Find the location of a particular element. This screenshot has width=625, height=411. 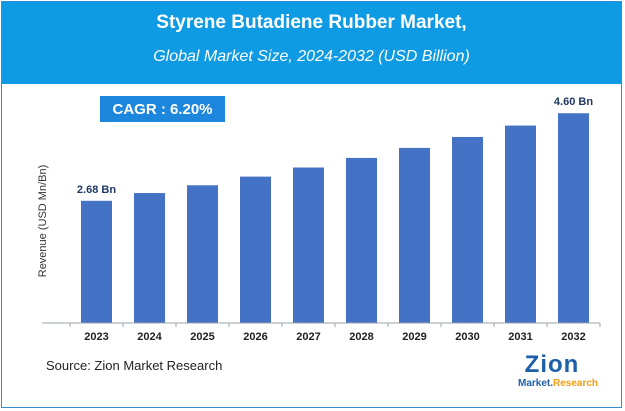

bar-2027 is located at coordinates (308, 245).